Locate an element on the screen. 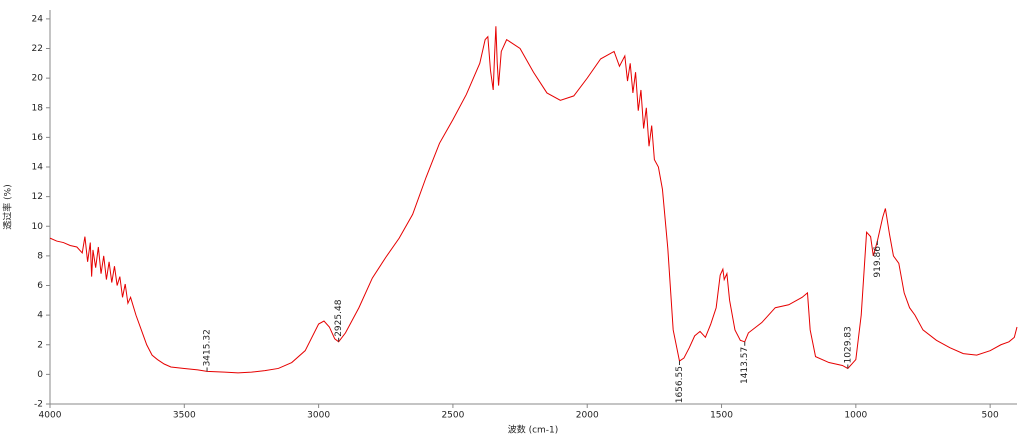  x-tick-label: 1000 is located at coordinates (855, 416).